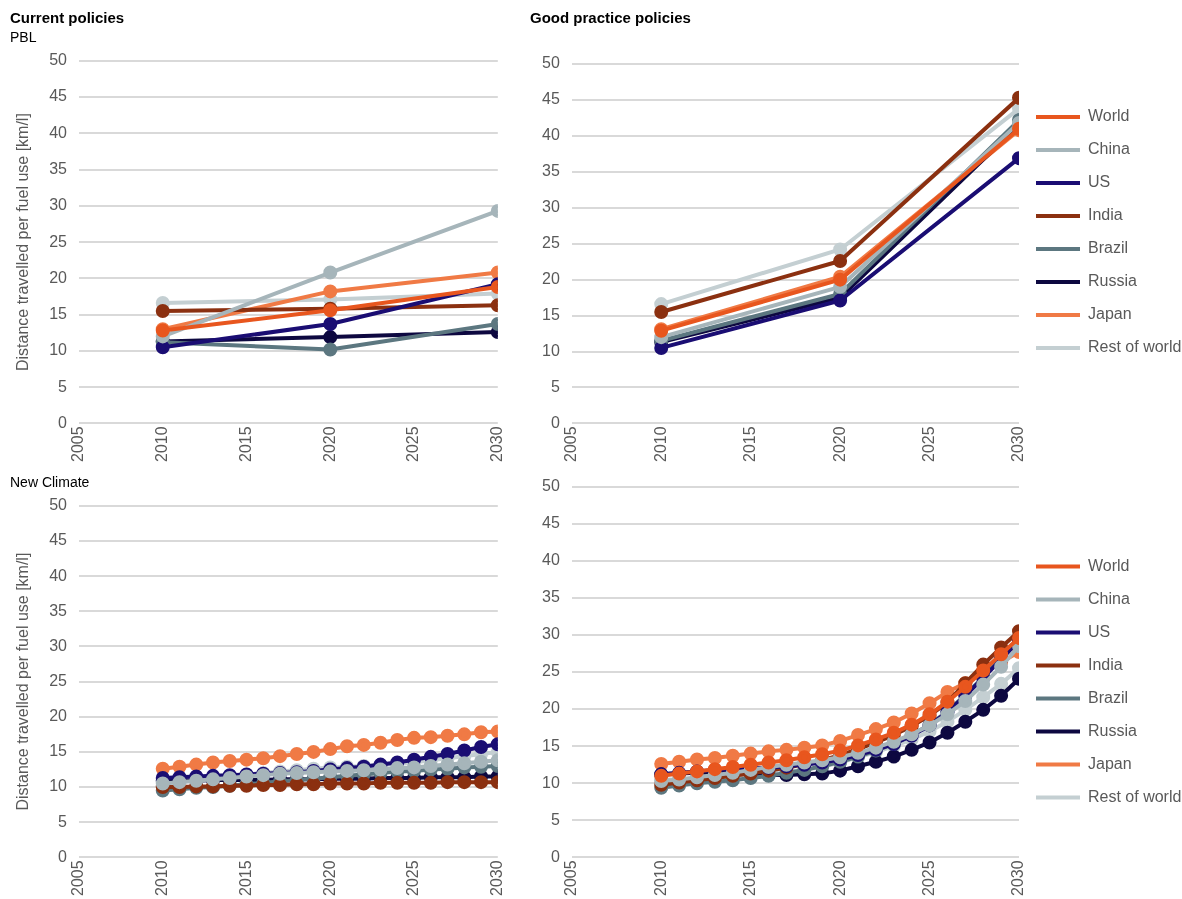 This screenshot has height=899, width=1182. What do you see at coordinates (610, 18) in the screenshot?
I see `chart-title: Good practice policies` at bounding box center [610, 18].